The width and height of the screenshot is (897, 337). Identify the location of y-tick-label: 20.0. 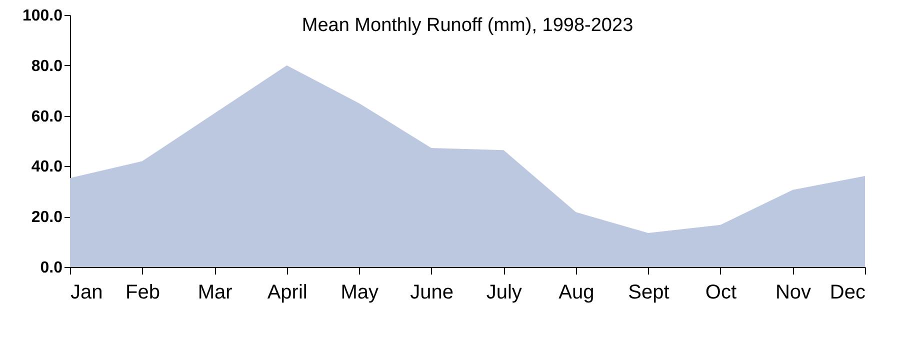
(47, 217).